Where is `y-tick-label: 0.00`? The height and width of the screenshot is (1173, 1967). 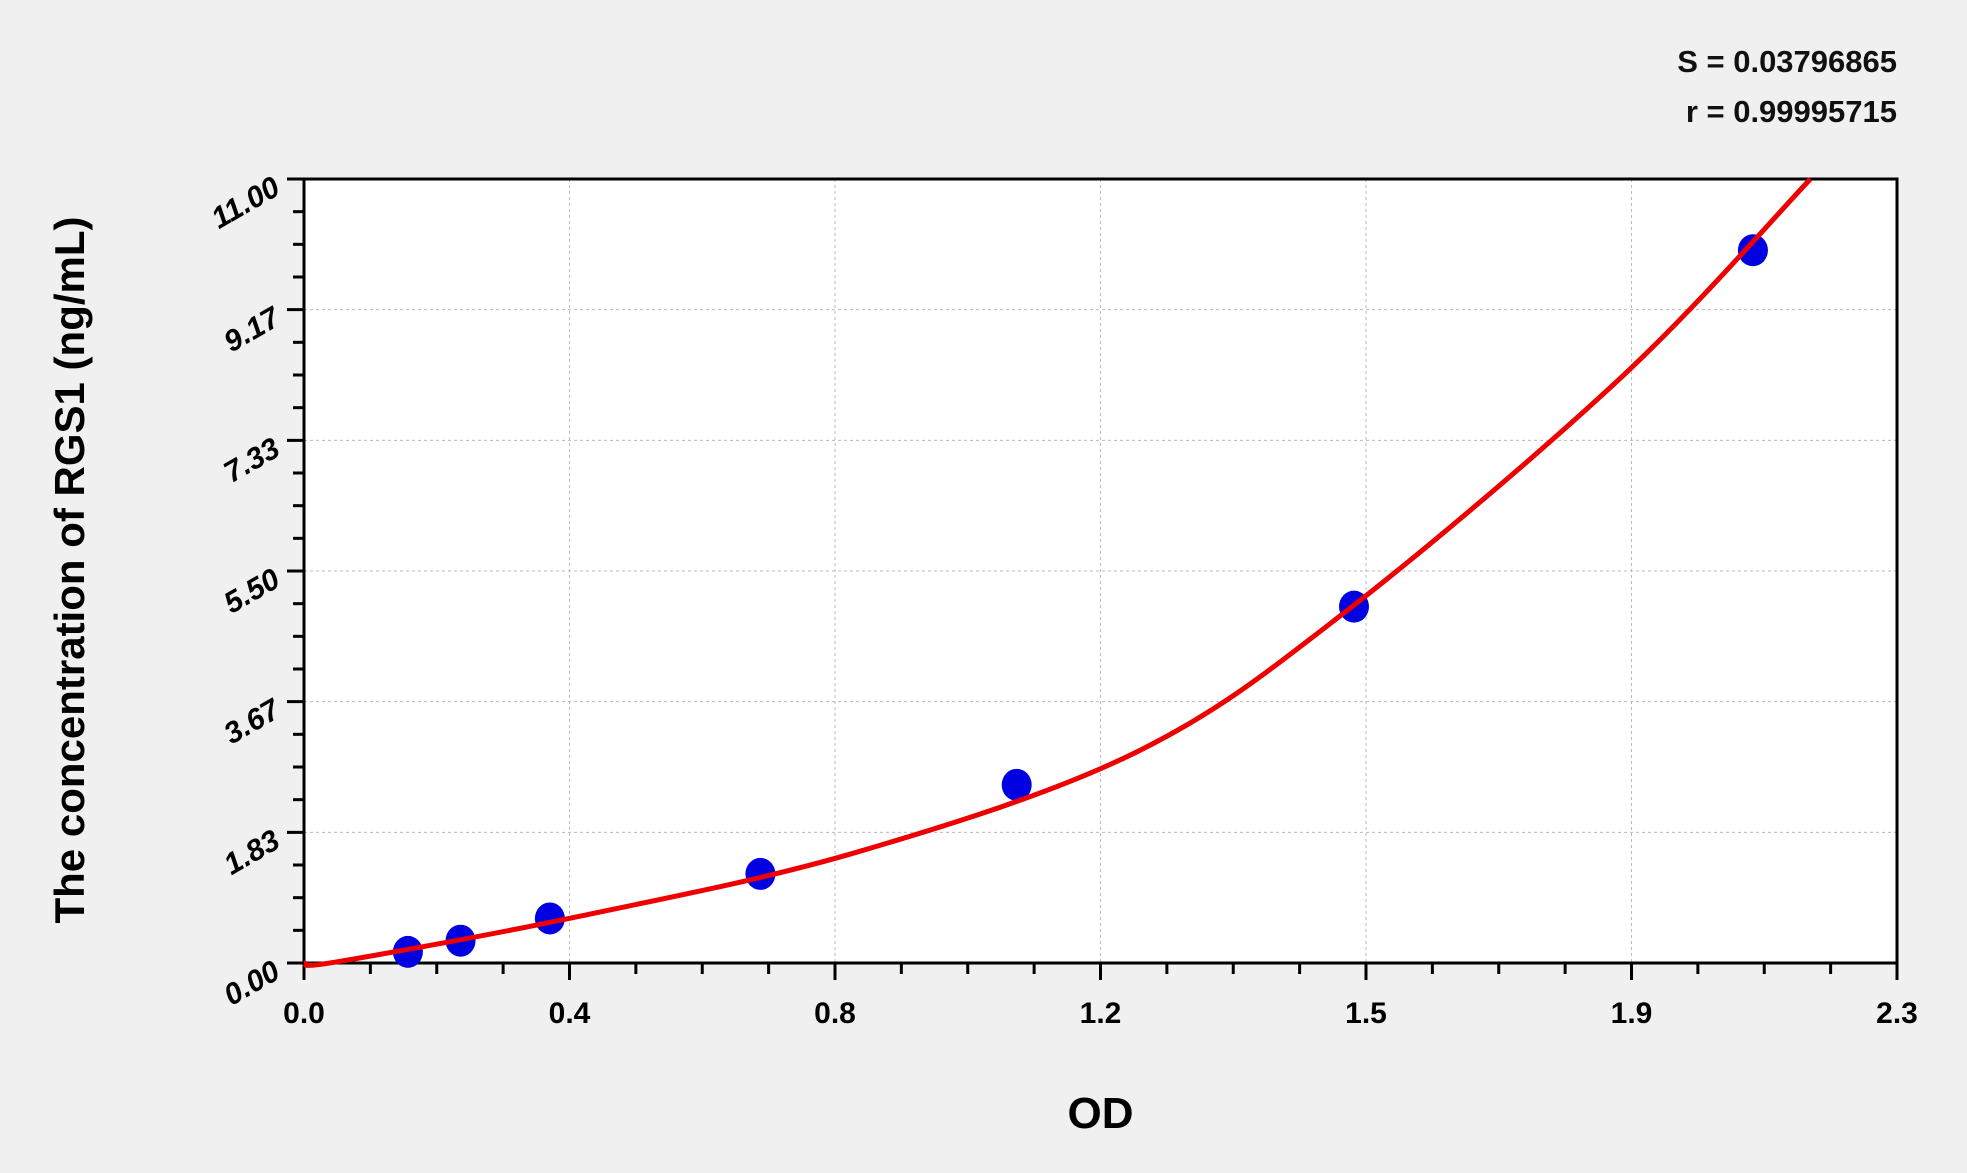 y-tick-label: 0.00 is located at coordinates (251, 983).